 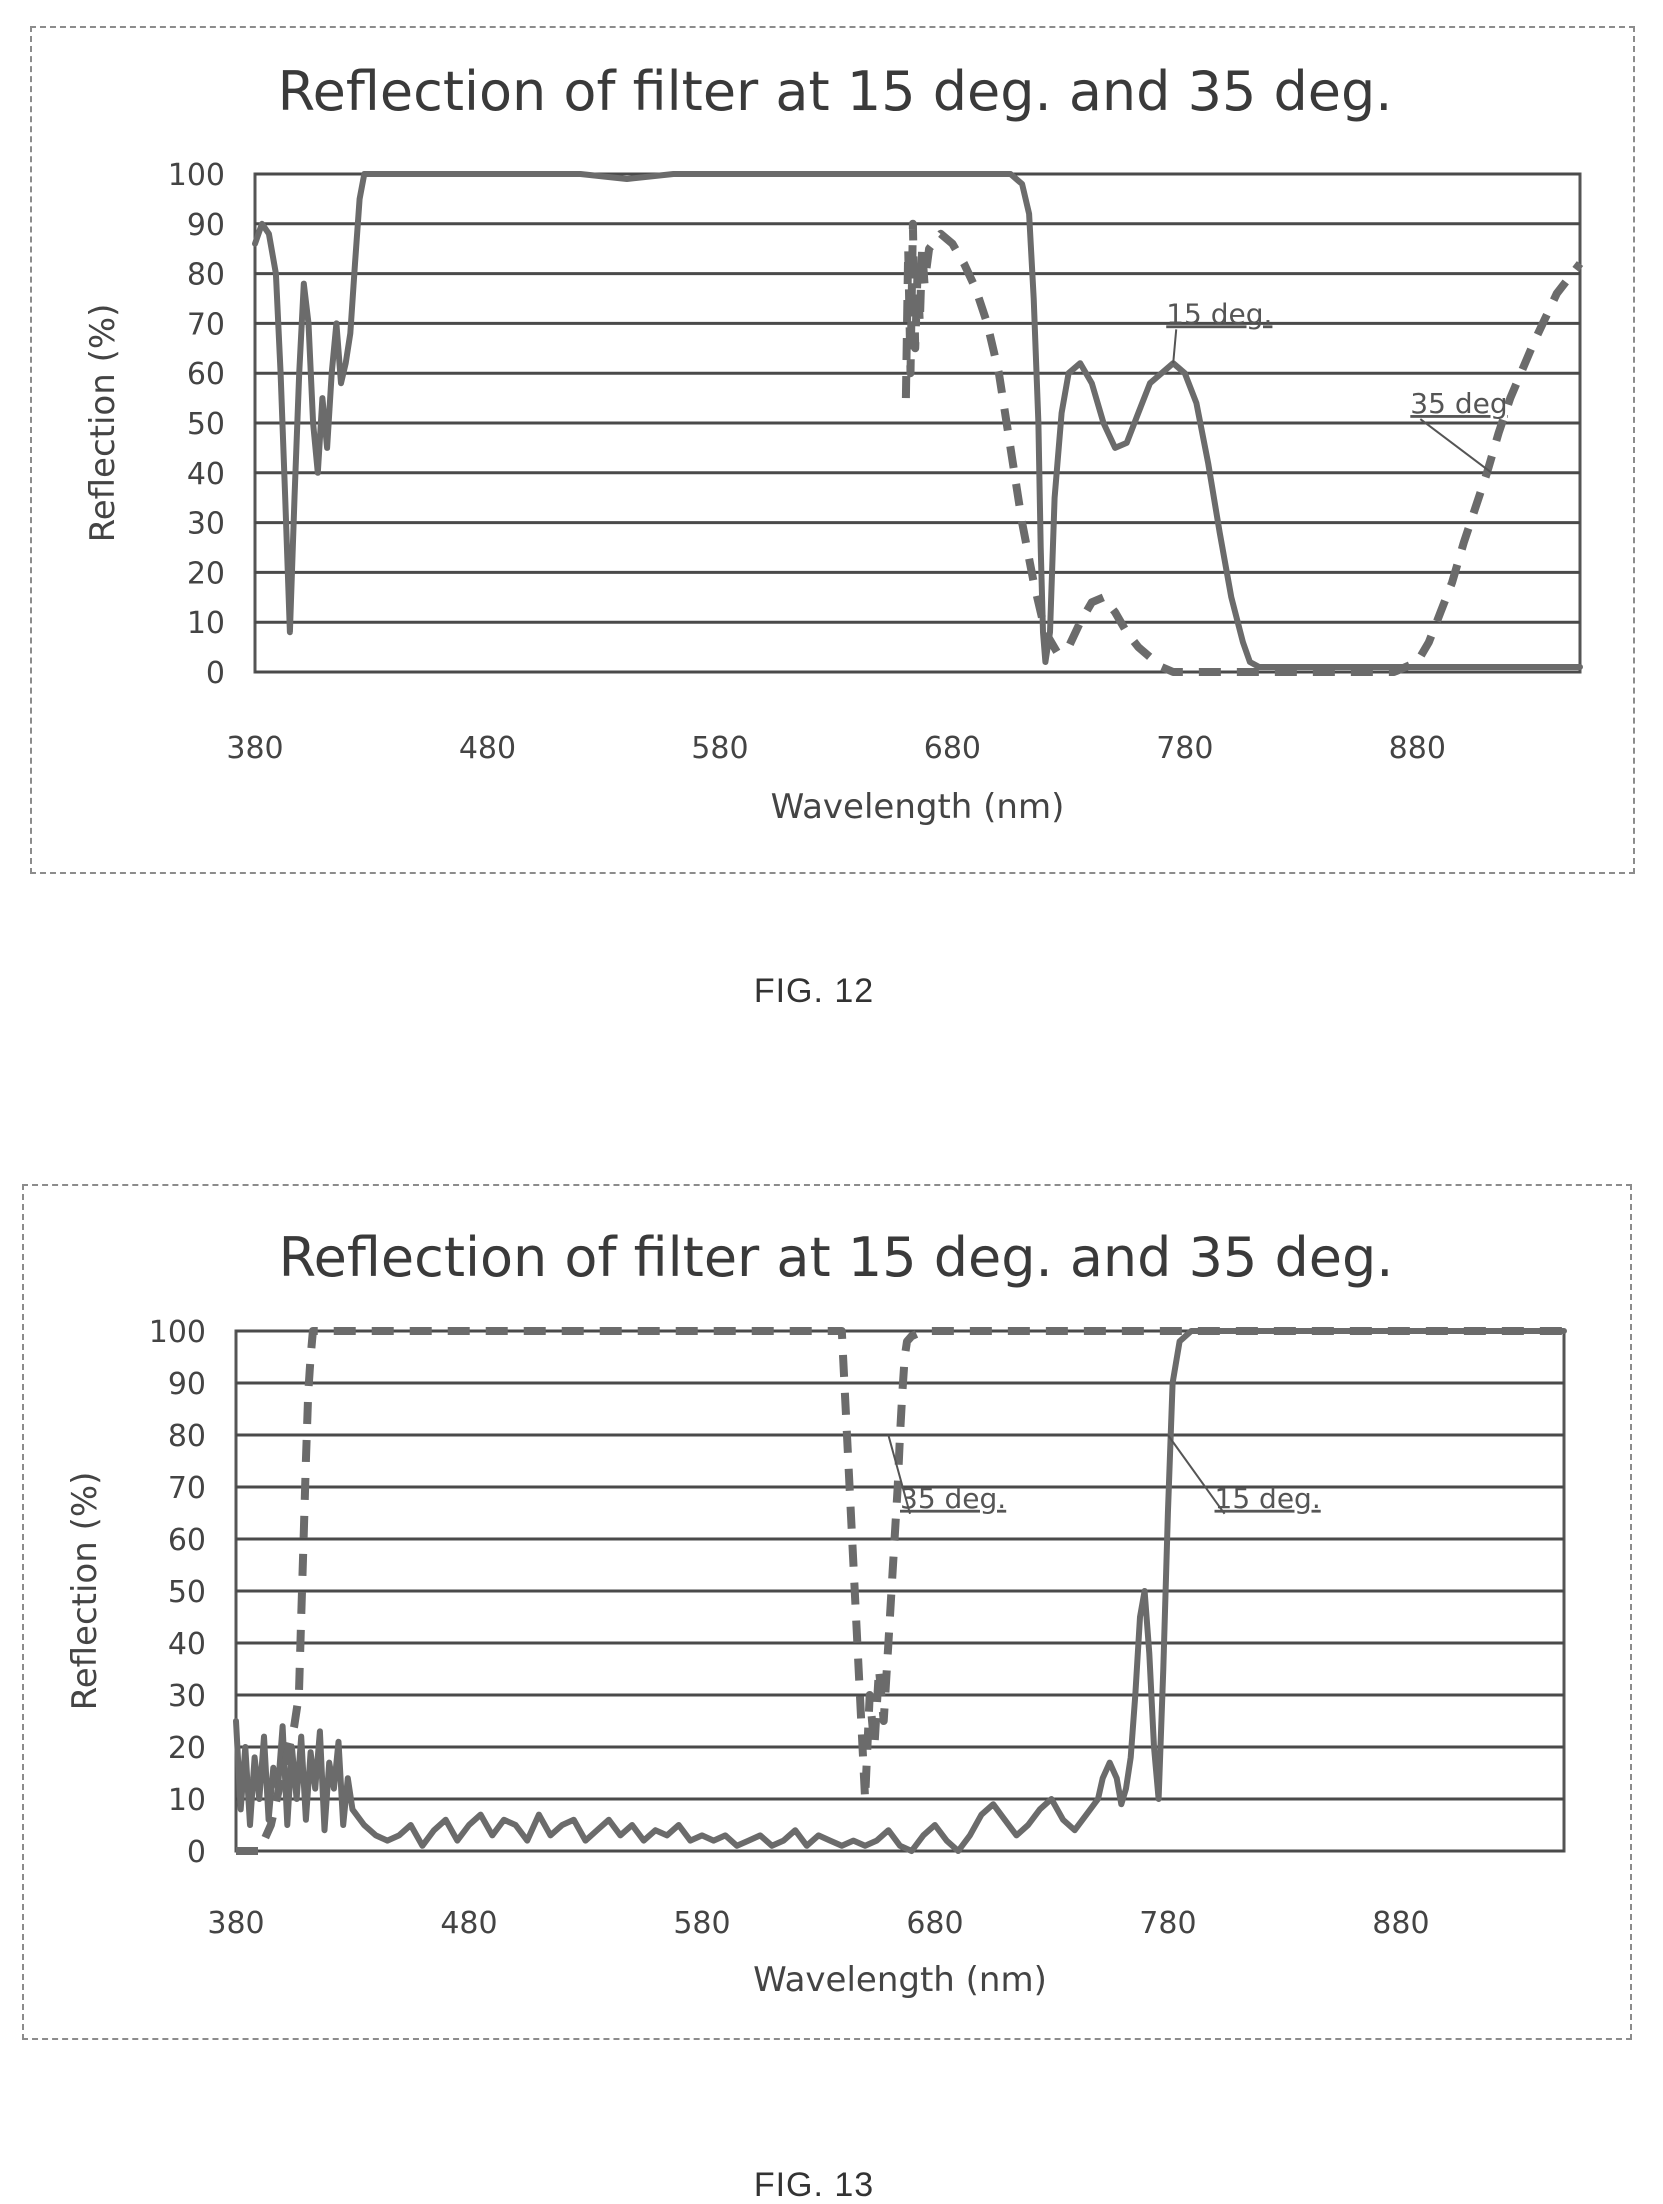 I want to click on annotation-label: 35 deg, so click(x=1458, y=403).